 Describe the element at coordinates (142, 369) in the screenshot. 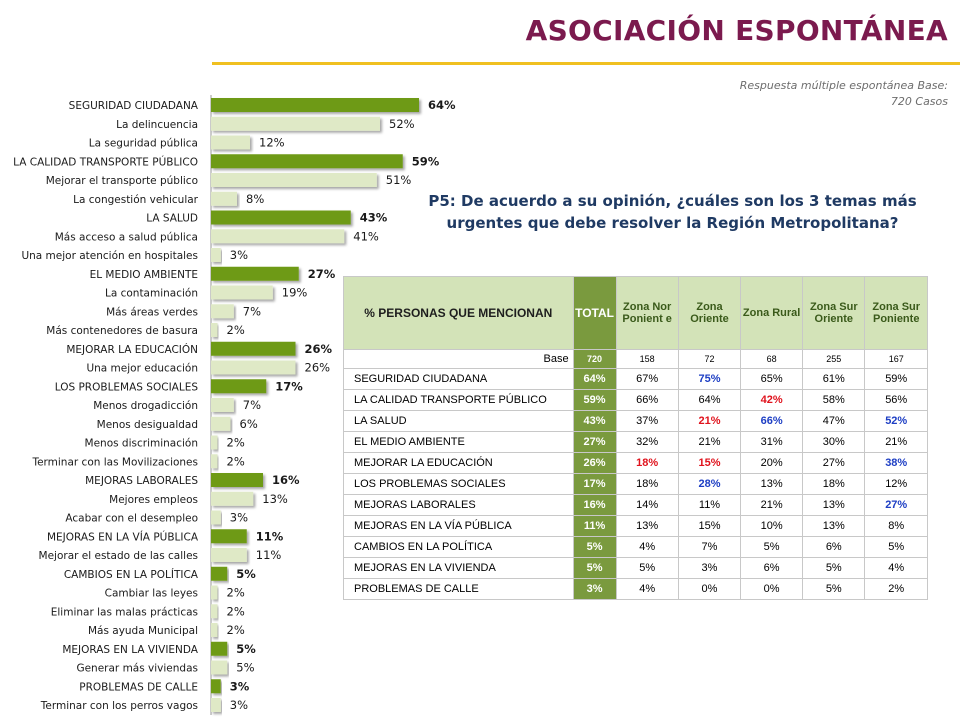

I see `category-label: Una mejor educación` at that location.